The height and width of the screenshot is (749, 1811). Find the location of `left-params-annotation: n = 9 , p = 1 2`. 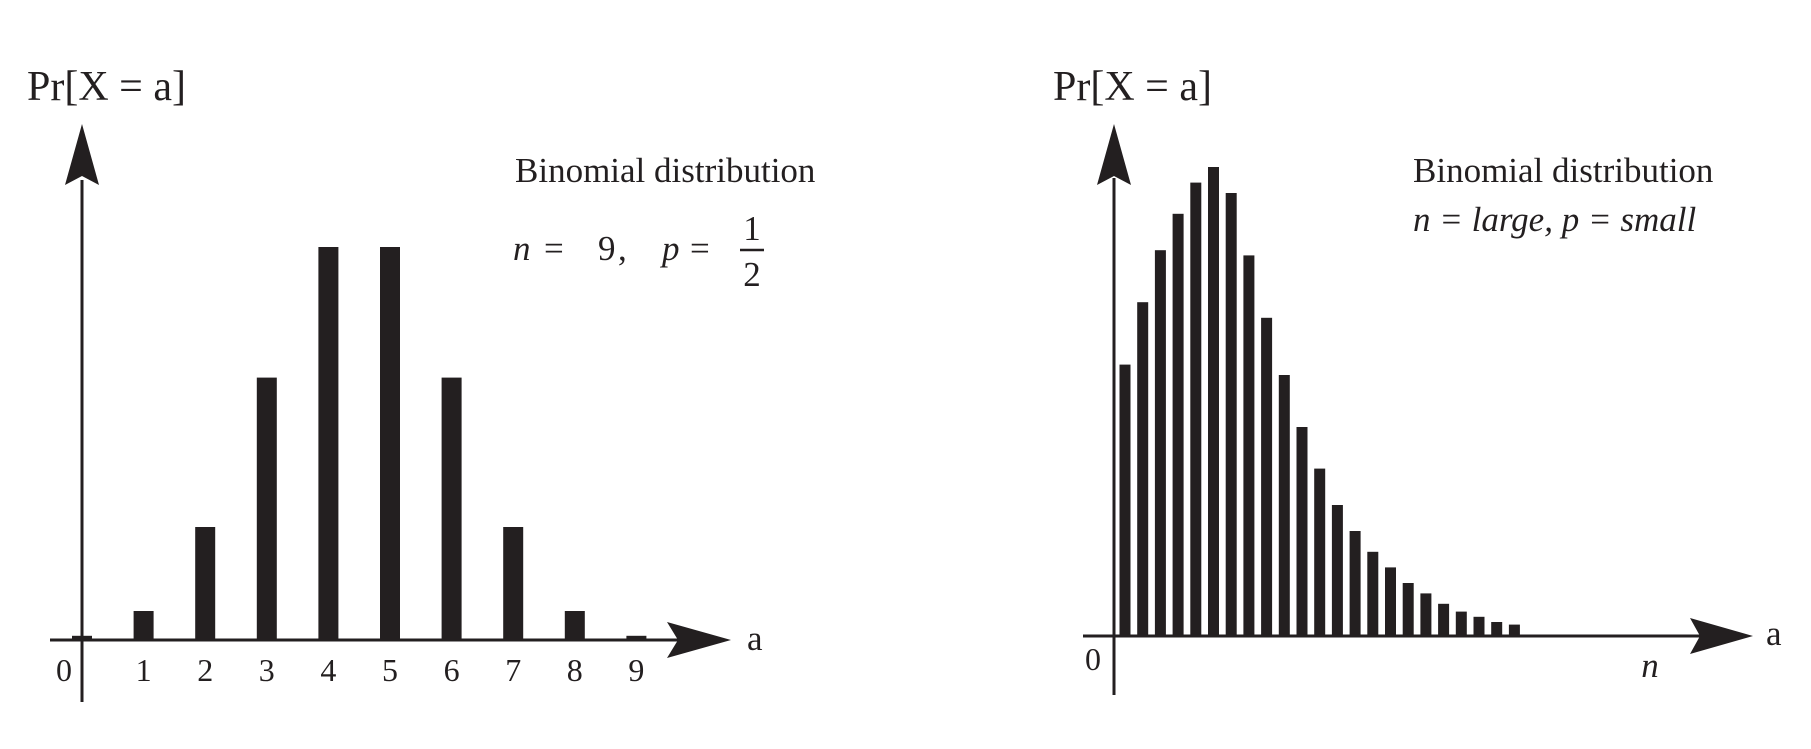

left-params-annotation: n = 9 , p = 1 2 is located at coordinates (638, 251).